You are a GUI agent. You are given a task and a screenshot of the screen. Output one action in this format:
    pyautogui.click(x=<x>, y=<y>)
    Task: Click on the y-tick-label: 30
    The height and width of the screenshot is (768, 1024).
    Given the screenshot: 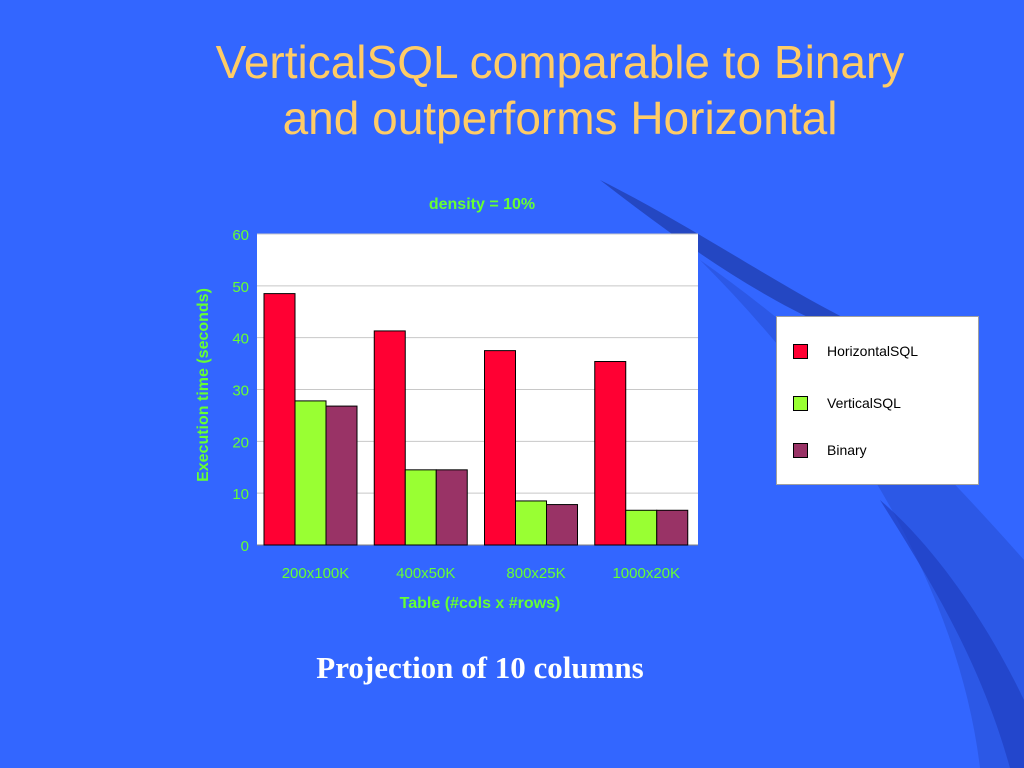 What is the action you would take?
    pyautogui.click(x=240, y=391)
    